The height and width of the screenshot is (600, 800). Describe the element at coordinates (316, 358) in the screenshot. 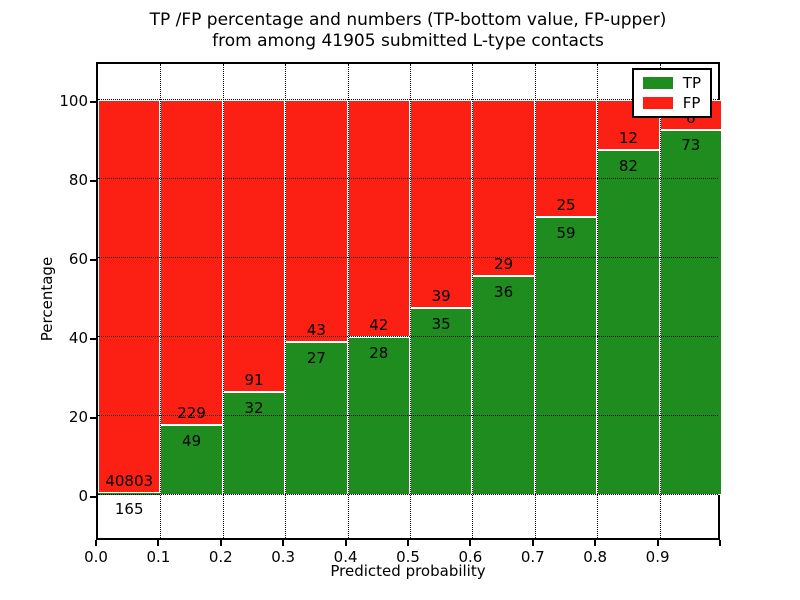

I see `tp-count-label: 27` at that location.